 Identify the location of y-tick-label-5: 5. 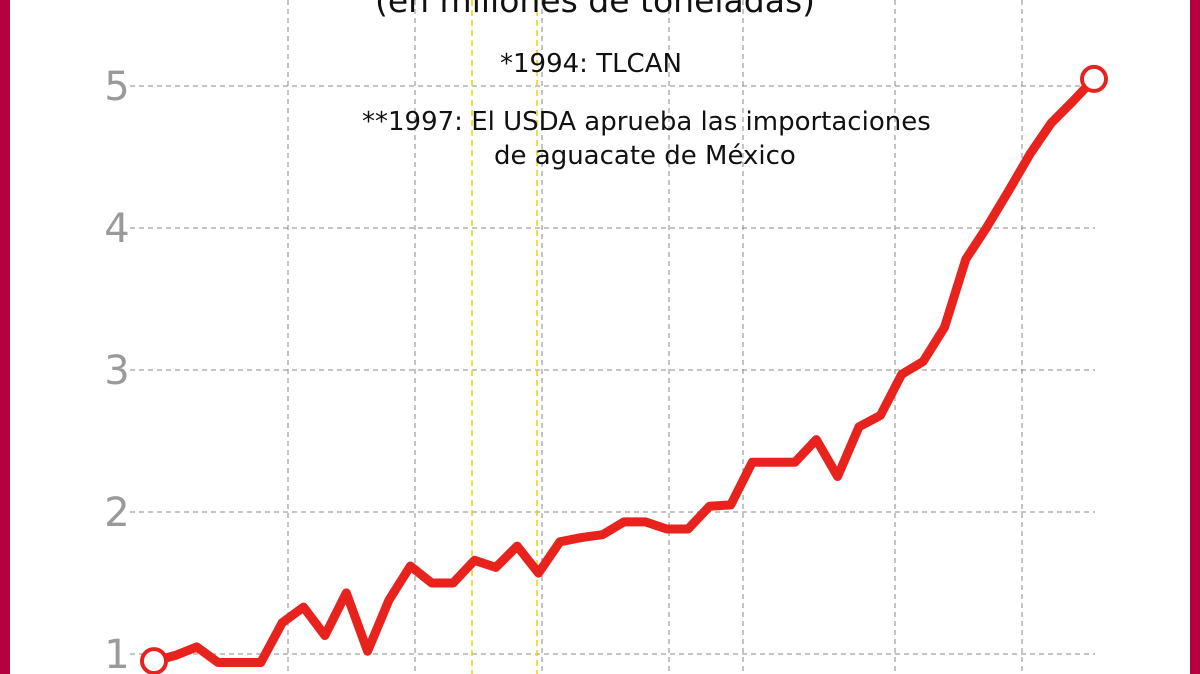
(116, 87).